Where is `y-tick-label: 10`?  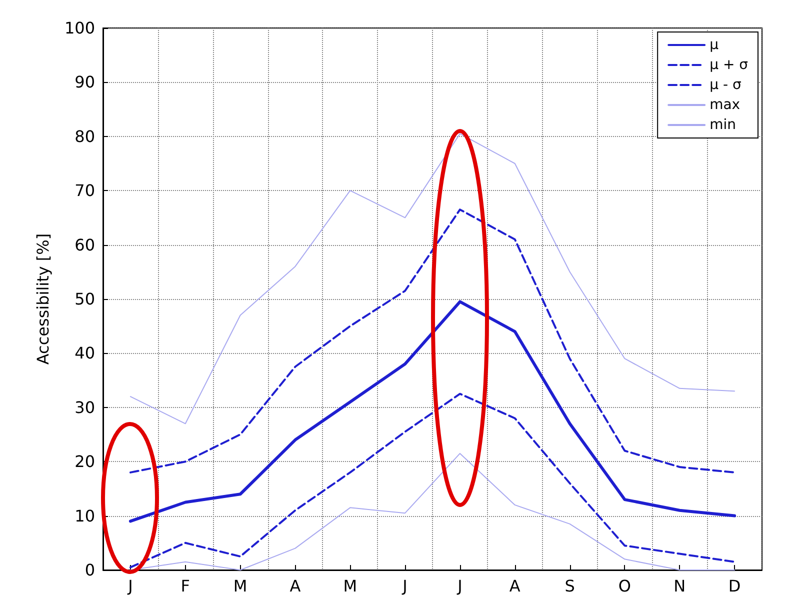
y-tick-label: 10 is located at coordinates (84, 516).